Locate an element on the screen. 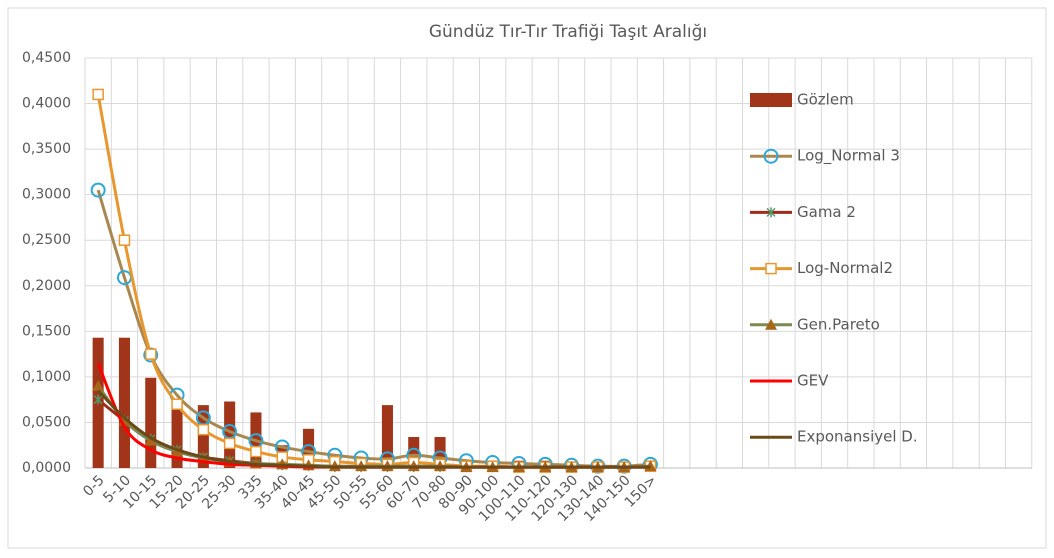 Image resolution: width=1054 pixels, height=558 pixels. legend-label: Log_Normal 3 is located at coordinates (848, 156).